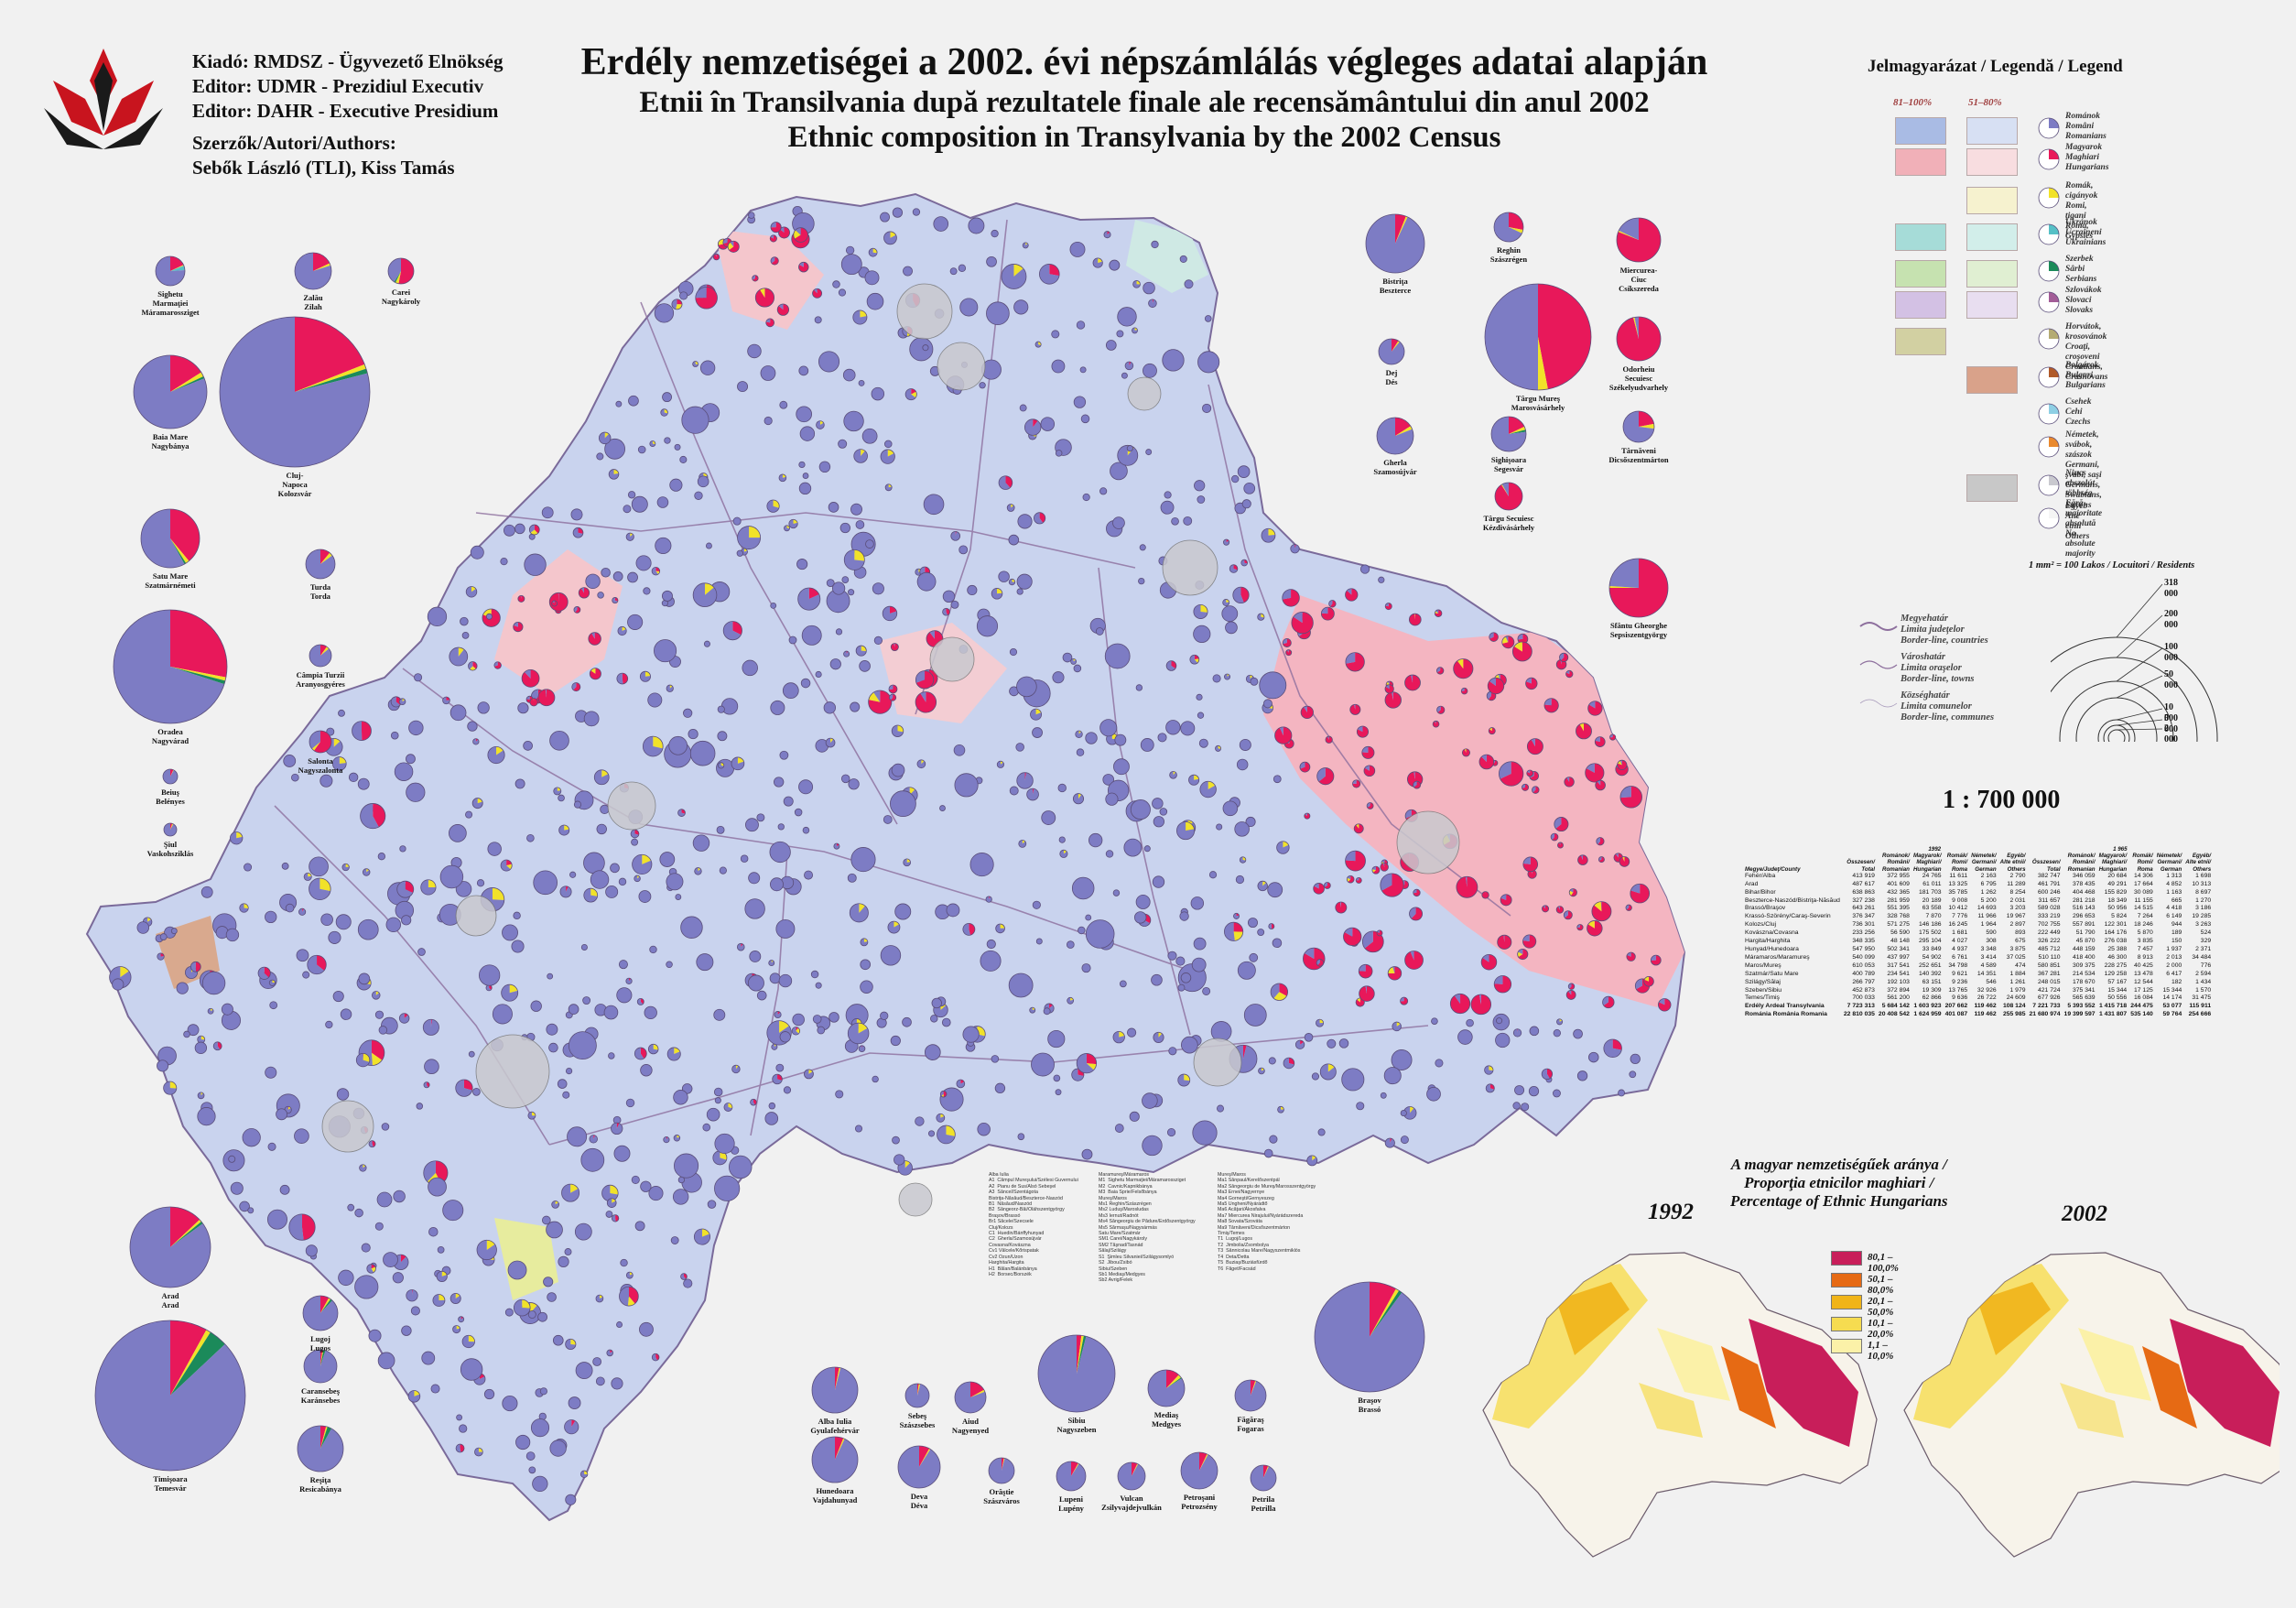  Describe the element at coordinates (1251, 677) in the screenshot. I see `settlement-slice-roma` at that location.